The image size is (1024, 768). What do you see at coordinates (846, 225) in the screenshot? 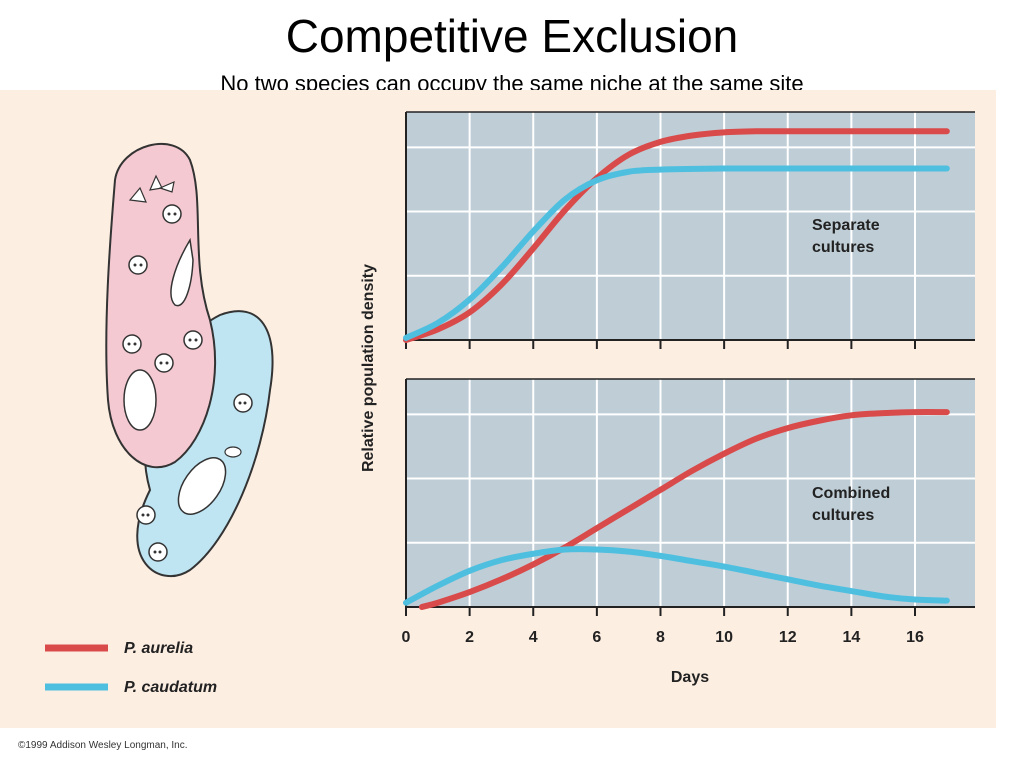
I see `panel-label-line: Separate` at bounding box center [846, 225].